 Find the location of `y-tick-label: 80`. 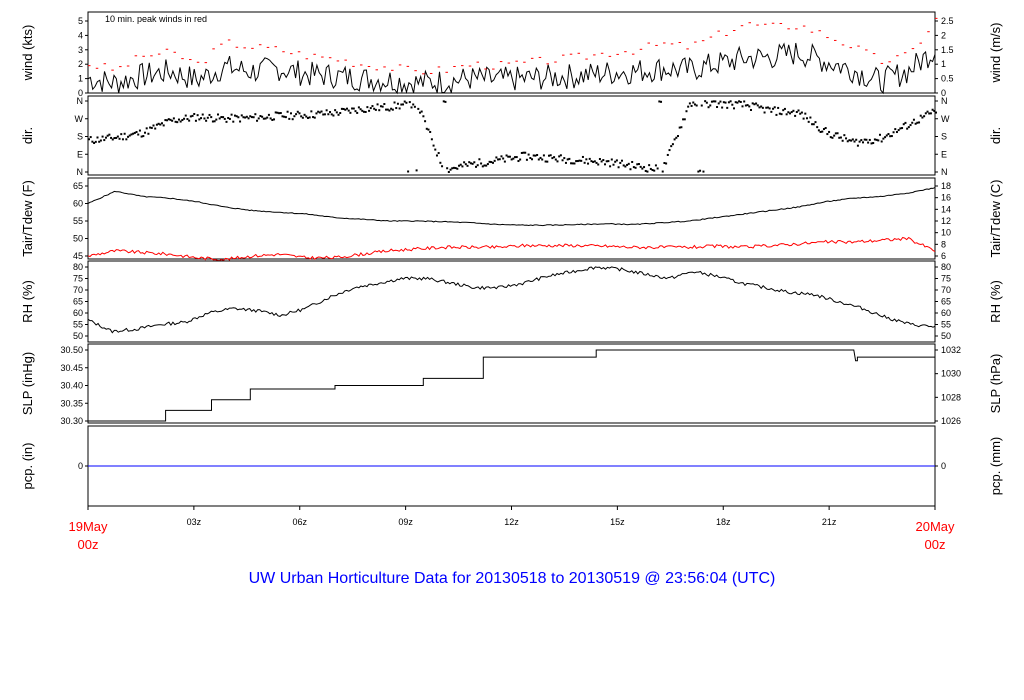

y-tick-label: 80 is located at coordinates (78, 267).